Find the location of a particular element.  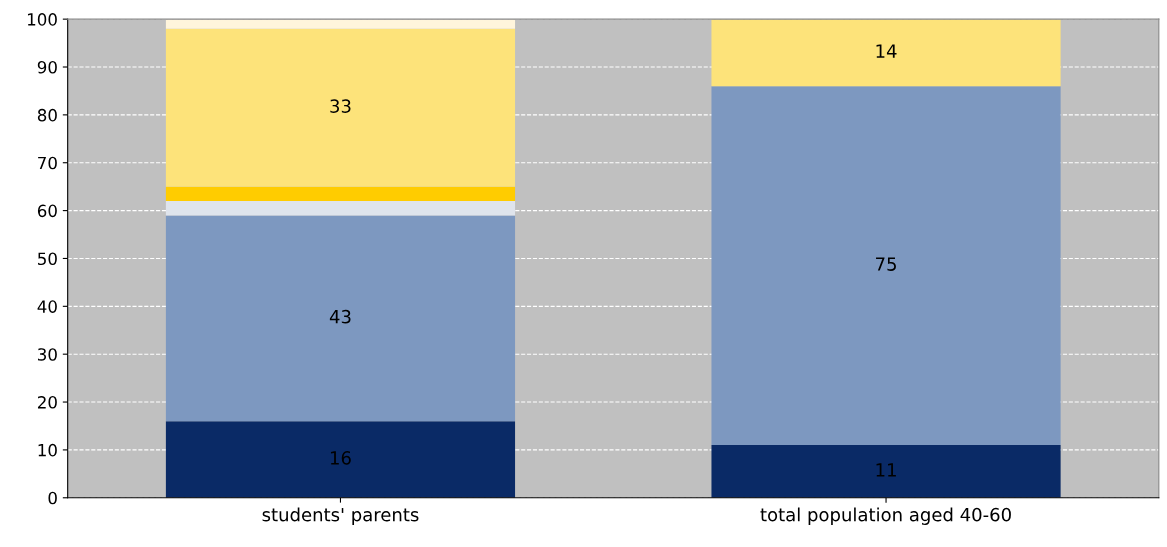

data-label: 16 is located at coordinates (340, 458).